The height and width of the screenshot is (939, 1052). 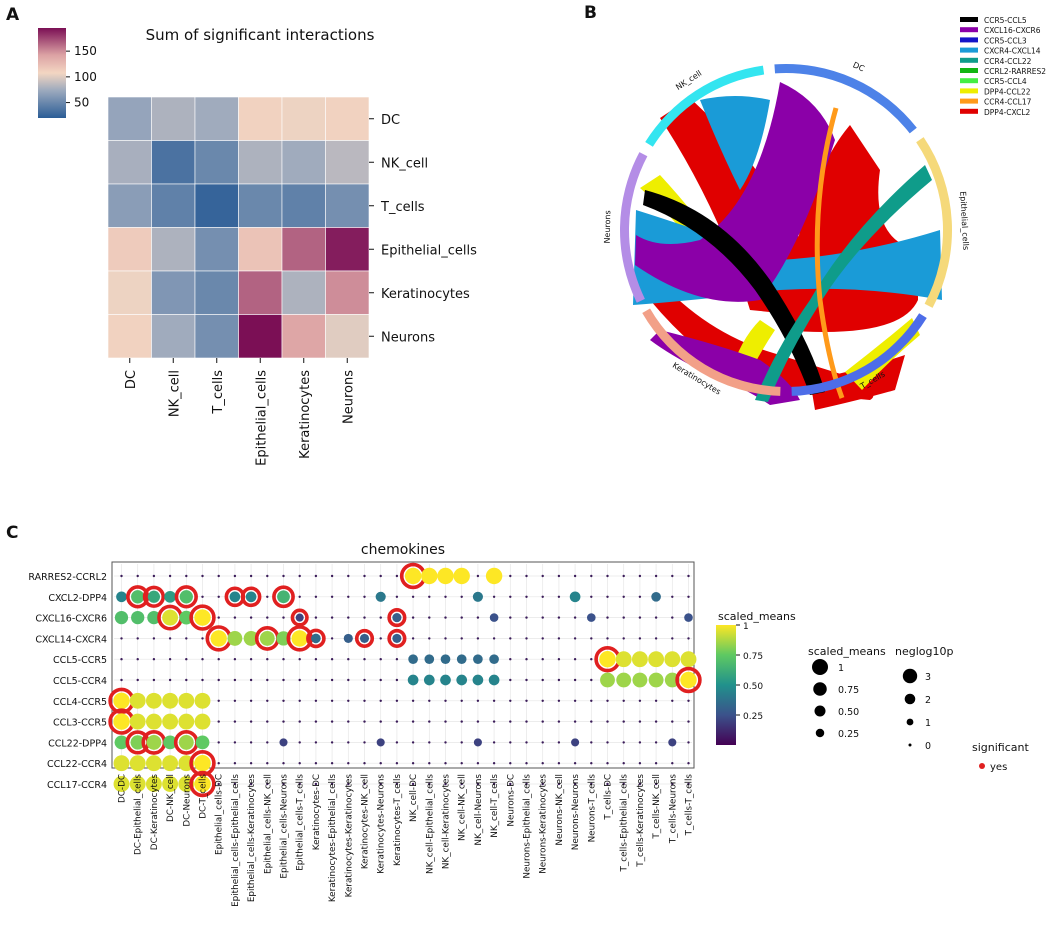 What do you see at coordinates (85, 77) in the screenshot?
I see `heatmap-colorbar-tick-label: 100` at bounding box center [85, 77].